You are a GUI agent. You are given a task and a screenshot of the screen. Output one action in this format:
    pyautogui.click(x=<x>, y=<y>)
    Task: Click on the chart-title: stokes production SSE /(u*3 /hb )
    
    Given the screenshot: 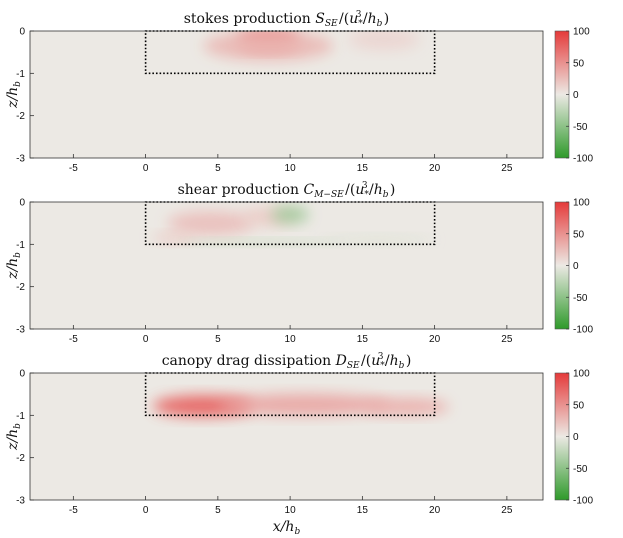 What is the action you would take?
    pyautogui.click(x=287, y=19)
    